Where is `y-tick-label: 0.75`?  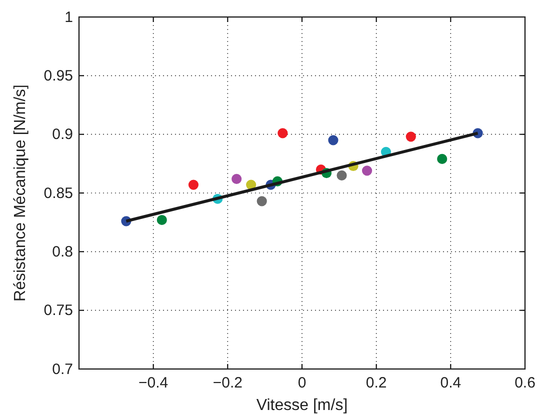
y-tick-label: 0.75 is located at coordinates (58, 311).